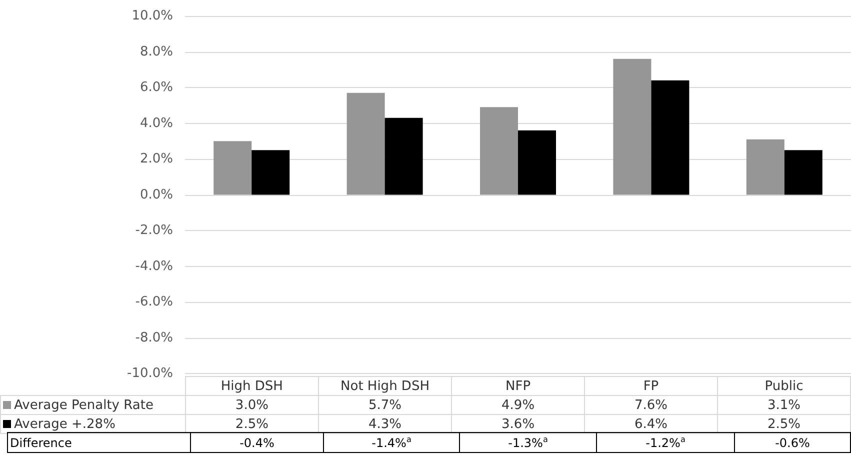 The width and height of the screenshot is (851, 455). What do you see at coordinates (154, 266) in the screenshot?
I see `y-tick-label: -4.0%` at bounding box center [154, 266].